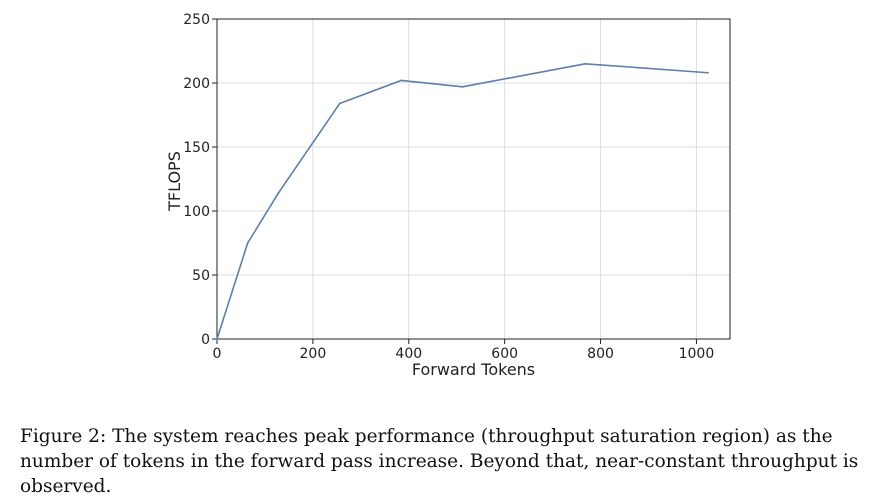 Image resolution: width=884 pixels, height=499 pixels. What do you see at coordinates (174, 181) in the screenshot?
I see `y-axis-title: TFLOPS` at bounding box center [174, 181].